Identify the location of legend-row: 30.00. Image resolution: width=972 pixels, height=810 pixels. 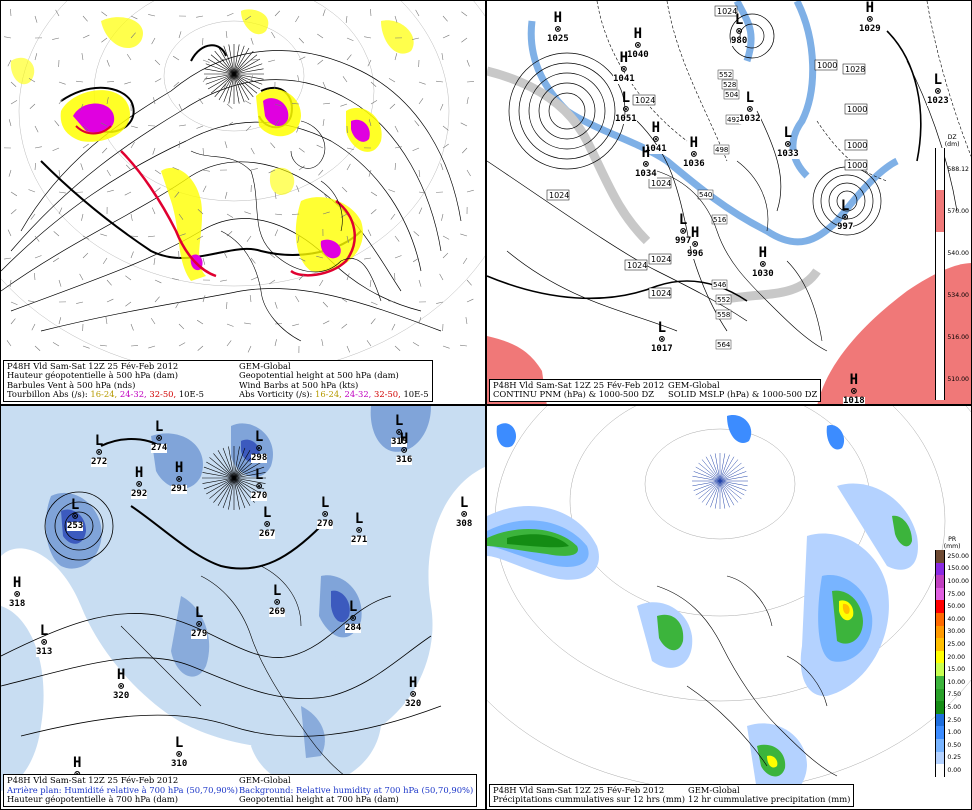
(952, 632).